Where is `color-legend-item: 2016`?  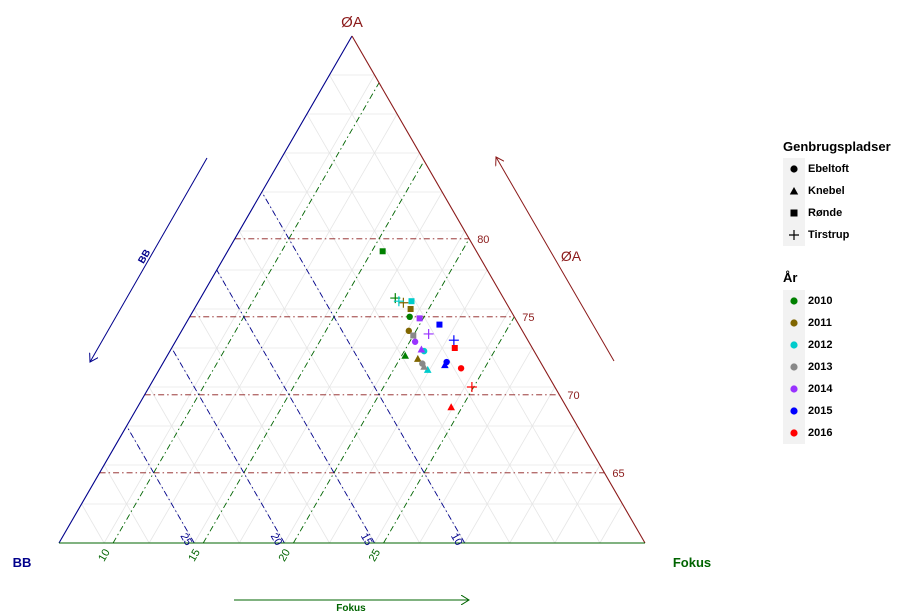
color-legend-item: 2016 is located at coordinates (807, 433).